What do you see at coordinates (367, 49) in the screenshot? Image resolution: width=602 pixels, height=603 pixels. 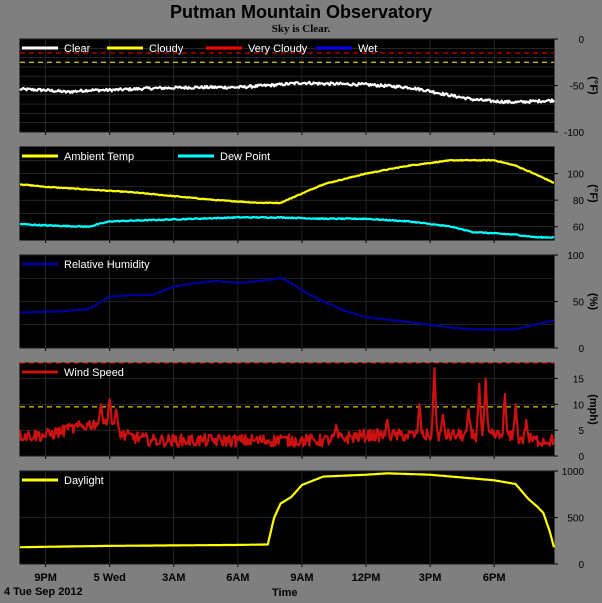 I see `legend-label: Wet` at bounding box center [367, 49].